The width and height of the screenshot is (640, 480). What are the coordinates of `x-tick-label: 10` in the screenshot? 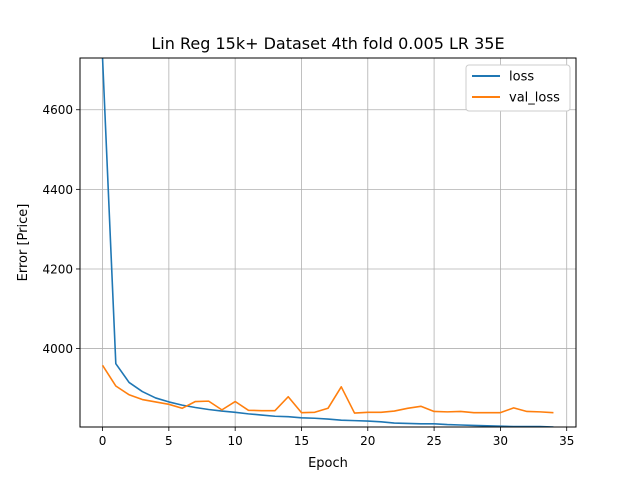 It's located at (235, 441).